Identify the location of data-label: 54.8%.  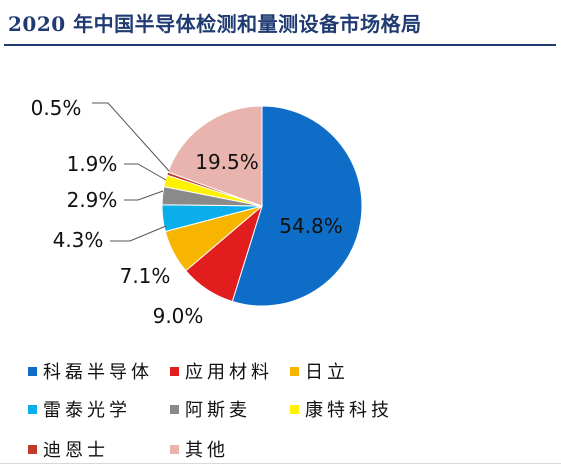
(311, 226).